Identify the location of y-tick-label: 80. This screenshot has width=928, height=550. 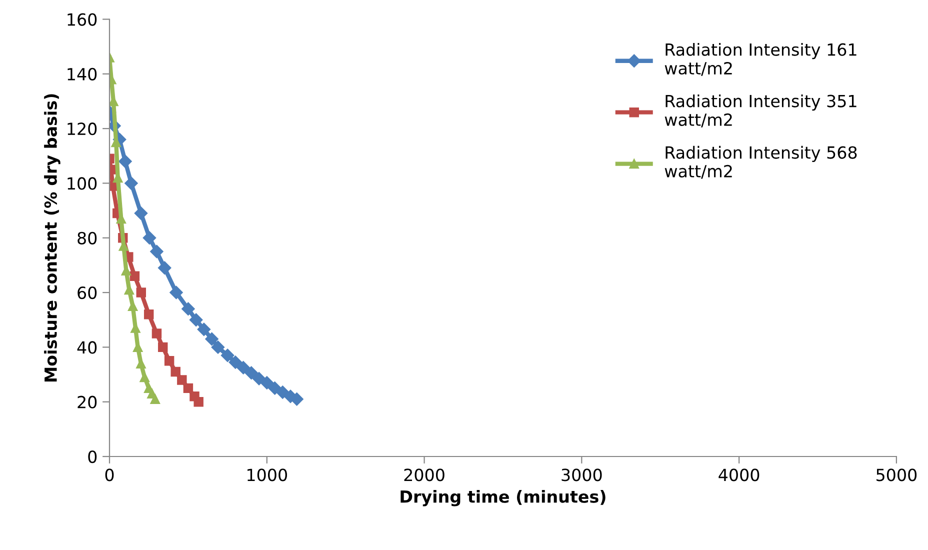
(87, 238).